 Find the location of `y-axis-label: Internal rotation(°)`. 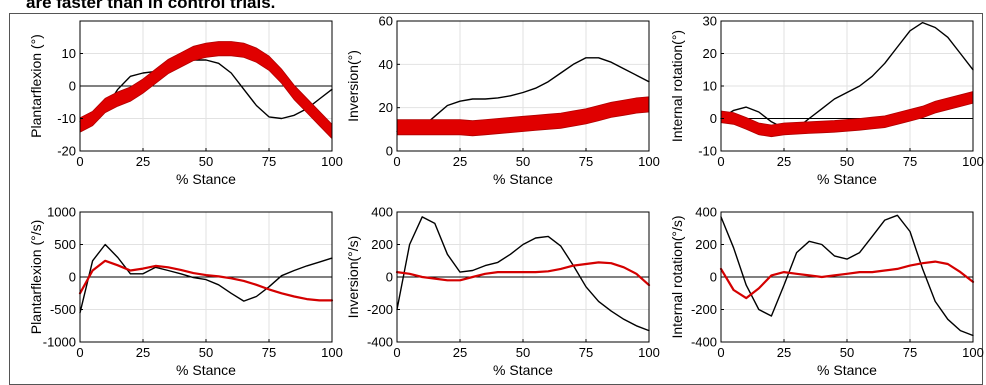

y-axis-label: Internal rotation(°) is located at coordinates (677, 86).